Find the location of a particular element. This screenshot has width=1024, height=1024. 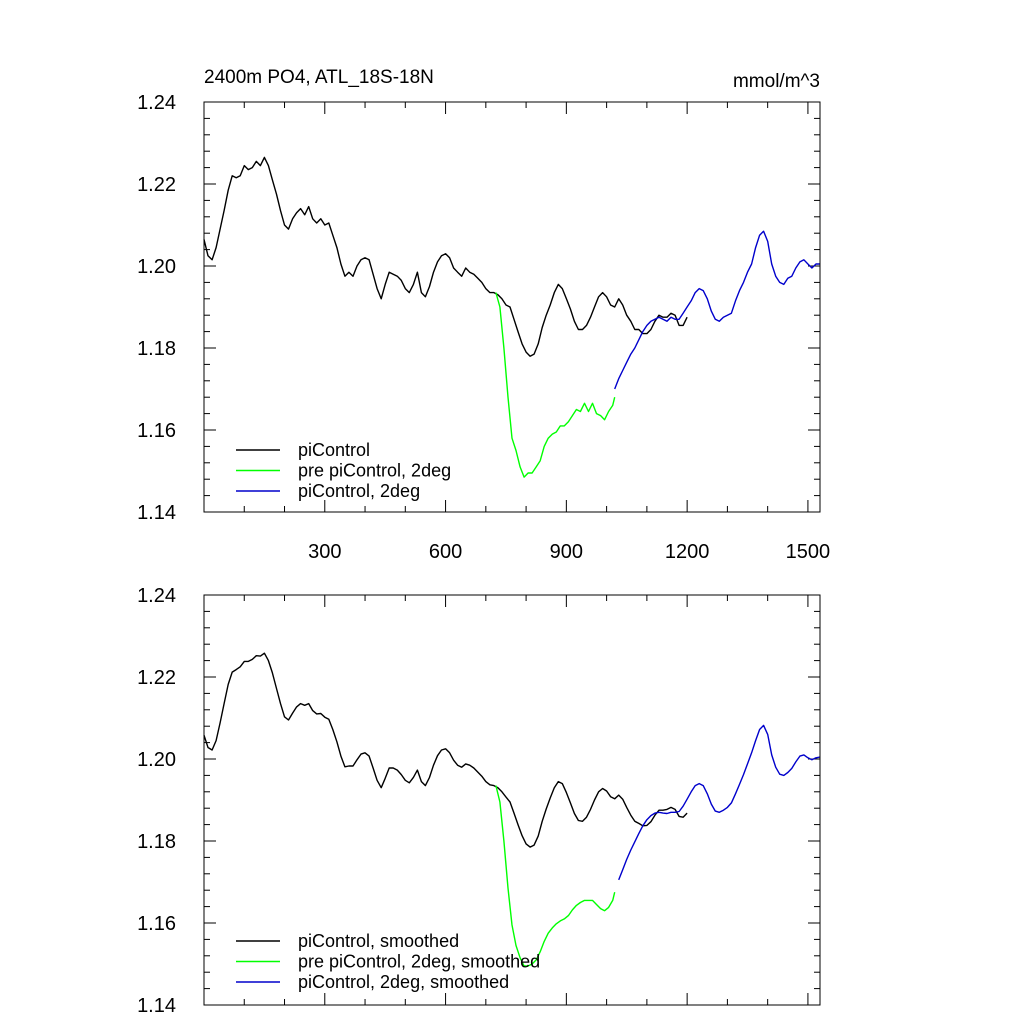

x-tick-label: 900 is located at coordinates (566, 552).